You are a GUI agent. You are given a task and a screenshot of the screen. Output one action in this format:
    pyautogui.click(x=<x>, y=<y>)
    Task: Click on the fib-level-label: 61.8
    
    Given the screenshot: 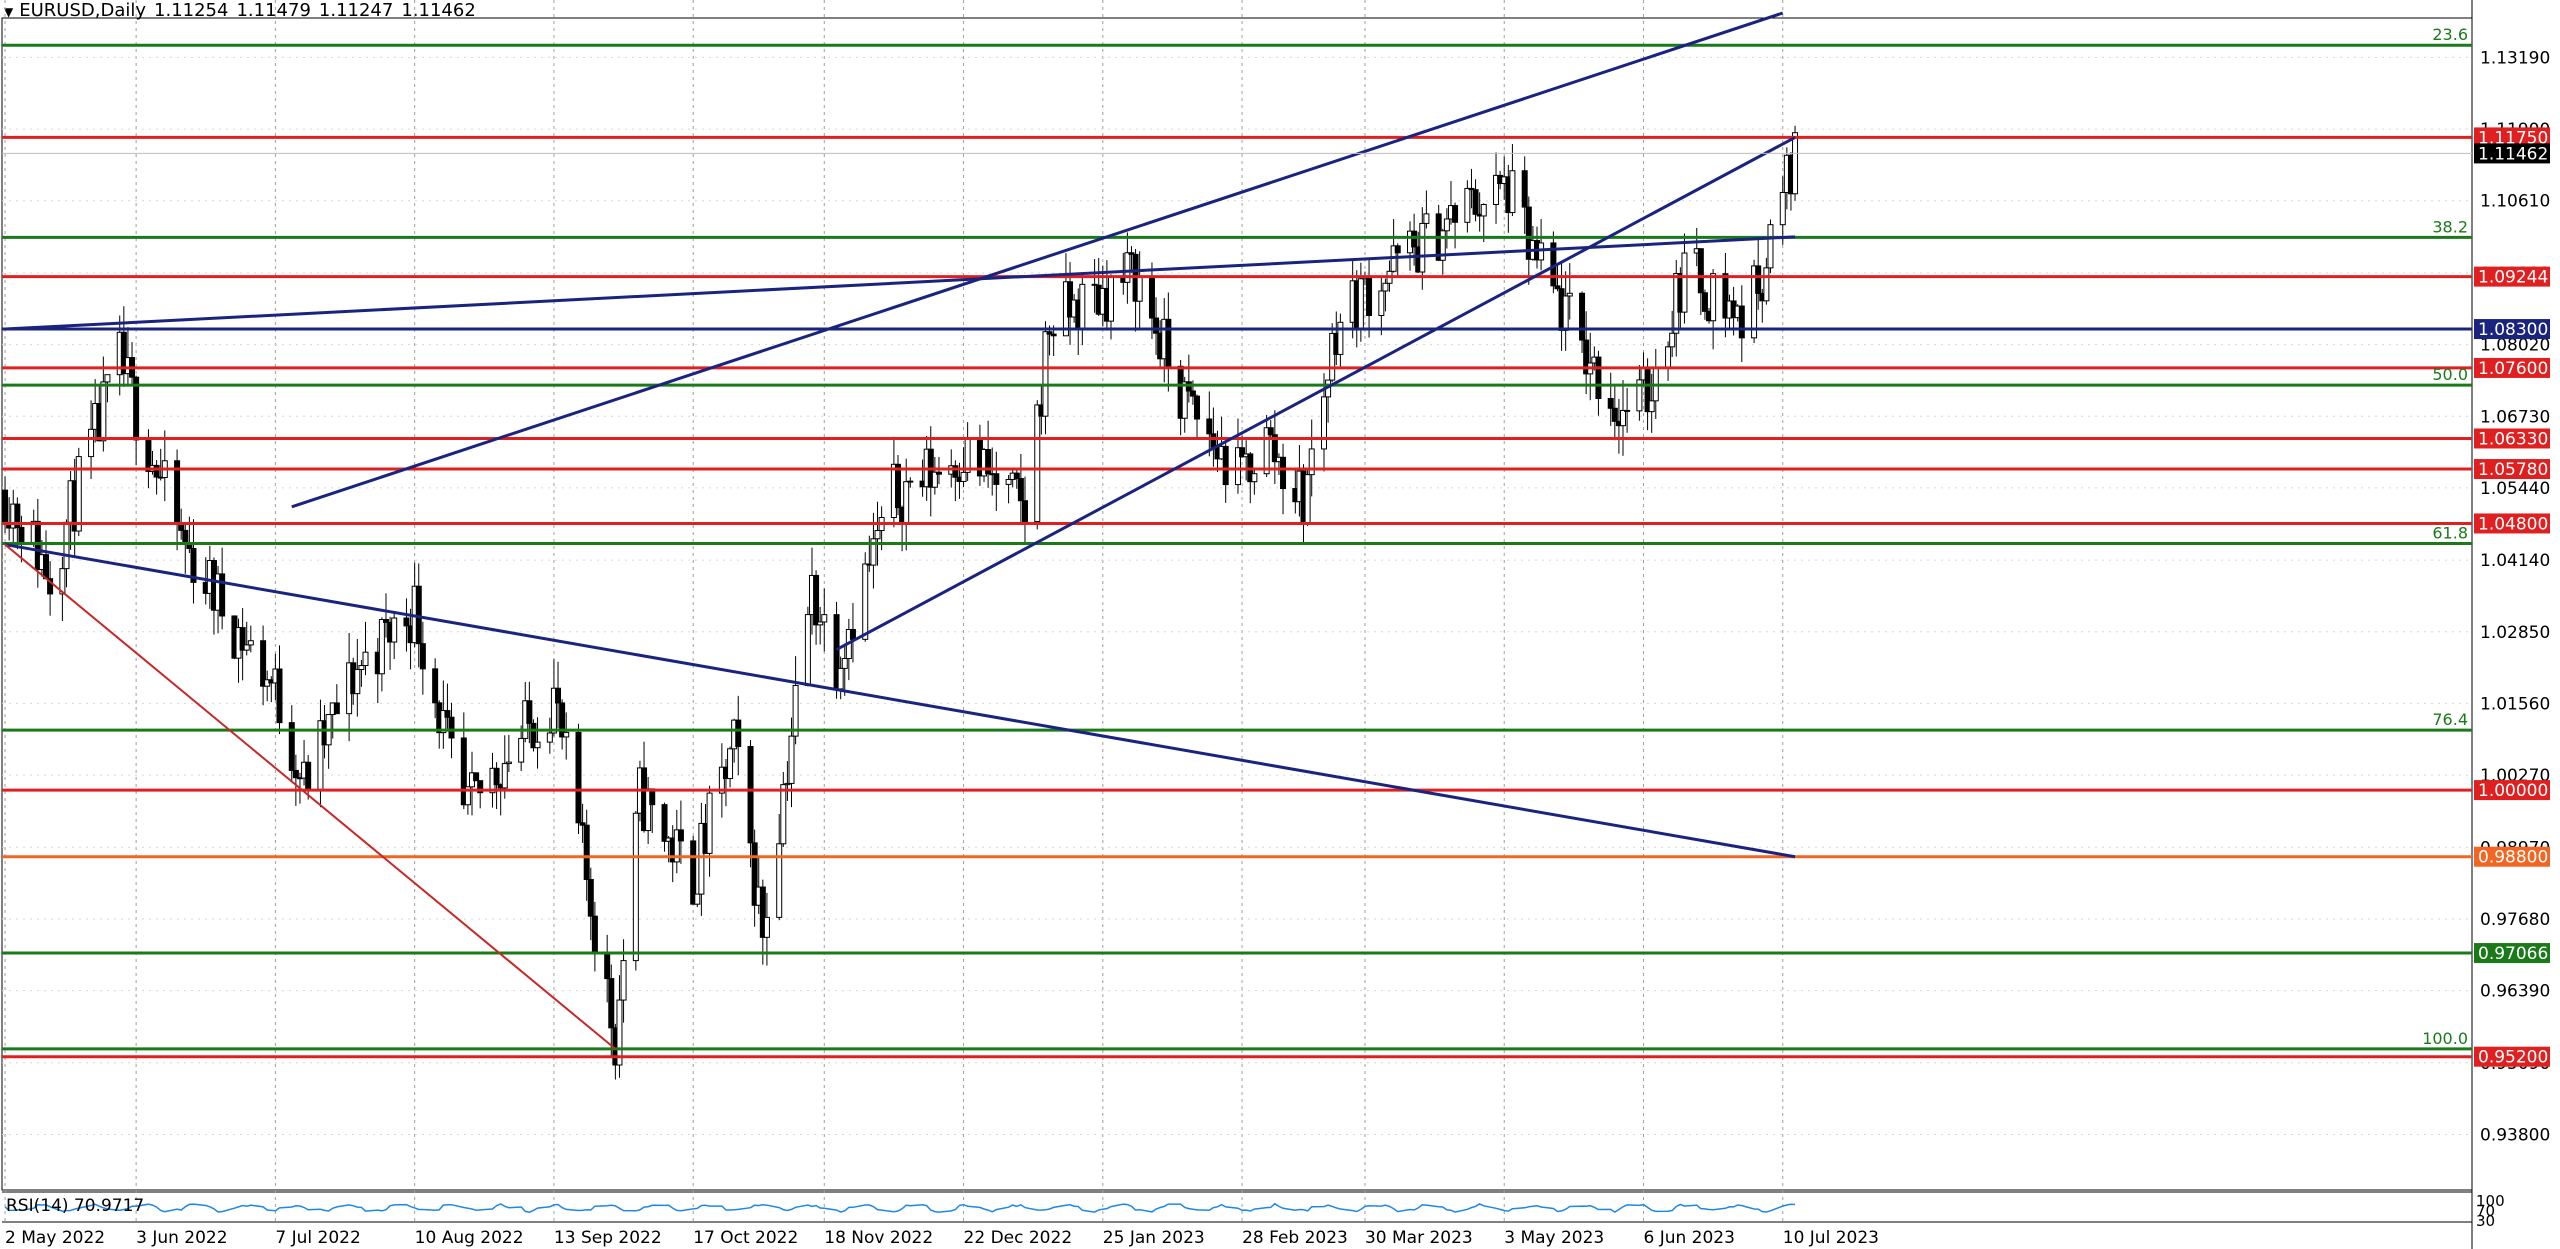 What is the action you would take?
    pyautogui.click(x=2450, y=532)
    